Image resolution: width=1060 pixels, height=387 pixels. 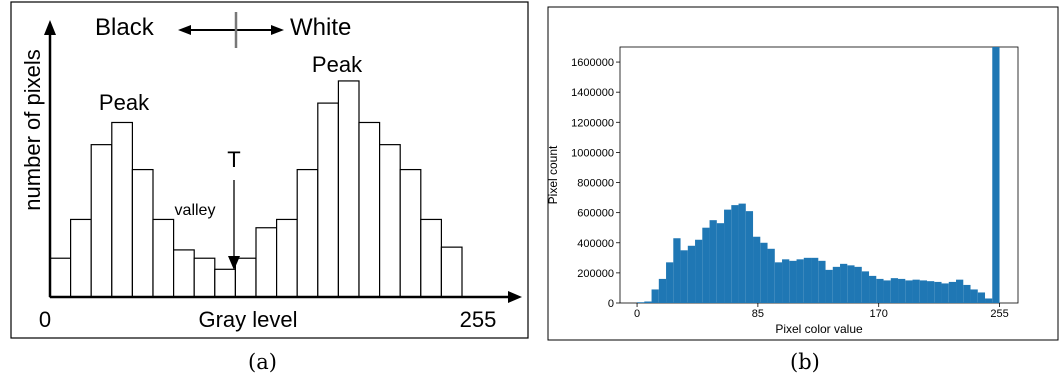 I want to click on right-arrow-icon, so click(x=277, y=30).